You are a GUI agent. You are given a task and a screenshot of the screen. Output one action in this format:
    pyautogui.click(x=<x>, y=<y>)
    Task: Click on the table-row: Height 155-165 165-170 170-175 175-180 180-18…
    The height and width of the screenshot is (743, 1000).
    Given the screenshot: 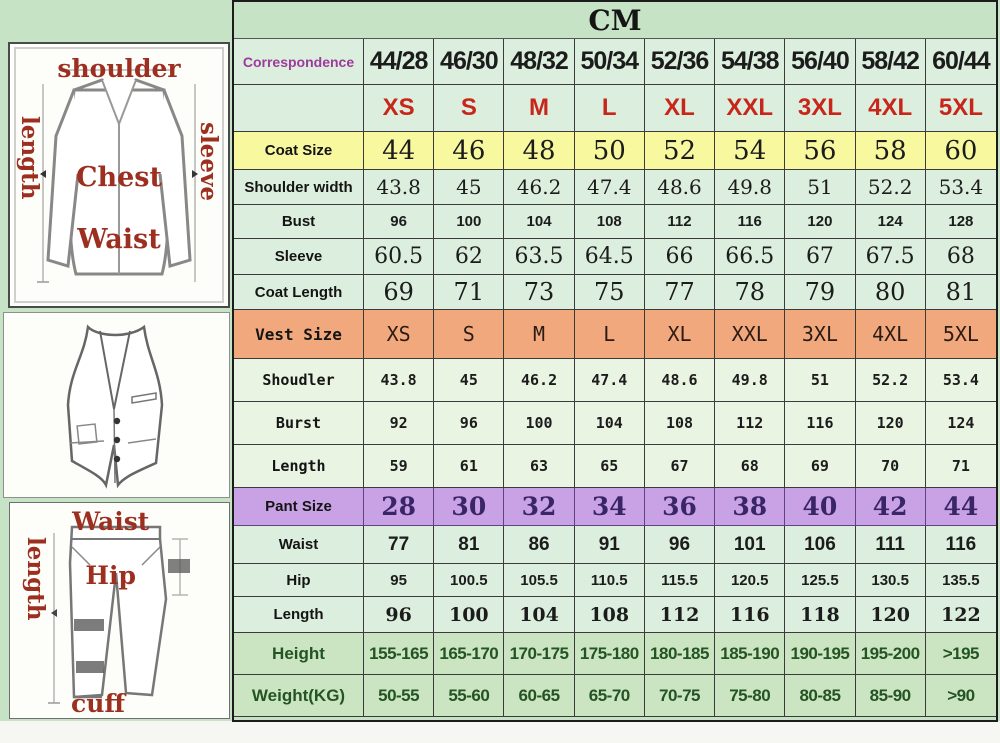 What is the action you would take?
    pyautogui.click(x=615, y=654)
    